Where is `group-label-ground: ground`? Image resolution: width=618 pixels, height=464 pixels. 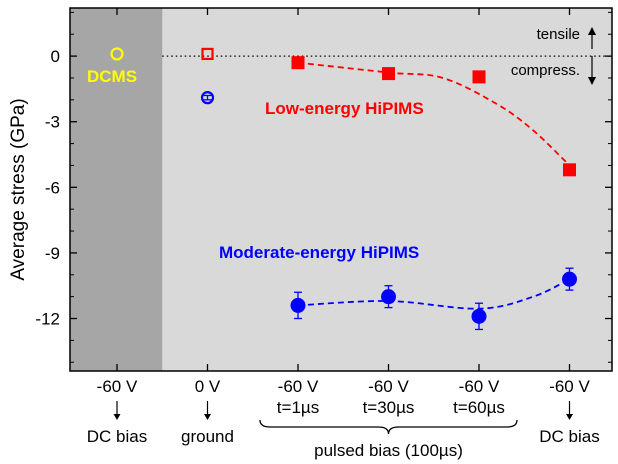 group-label-ground: ground is located at coordinates (207, 436).